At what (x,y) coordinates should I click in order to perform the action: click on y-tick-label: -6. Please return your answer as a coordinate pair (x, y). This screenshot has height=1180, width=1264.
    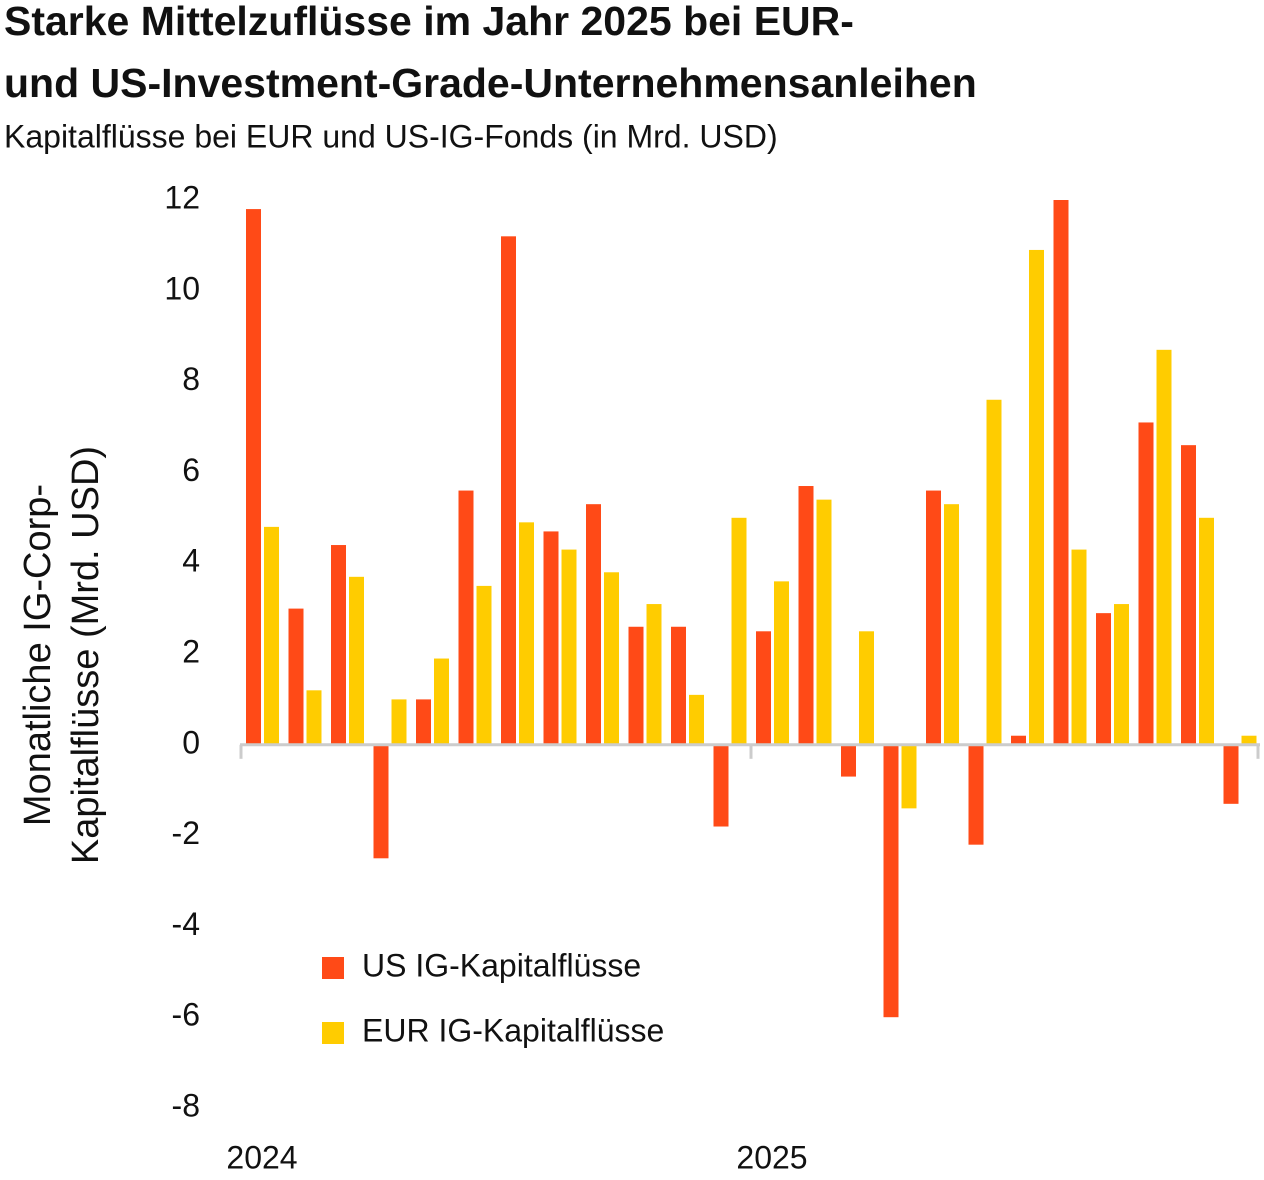
    Looking at the image, I should click on (186, 1015).